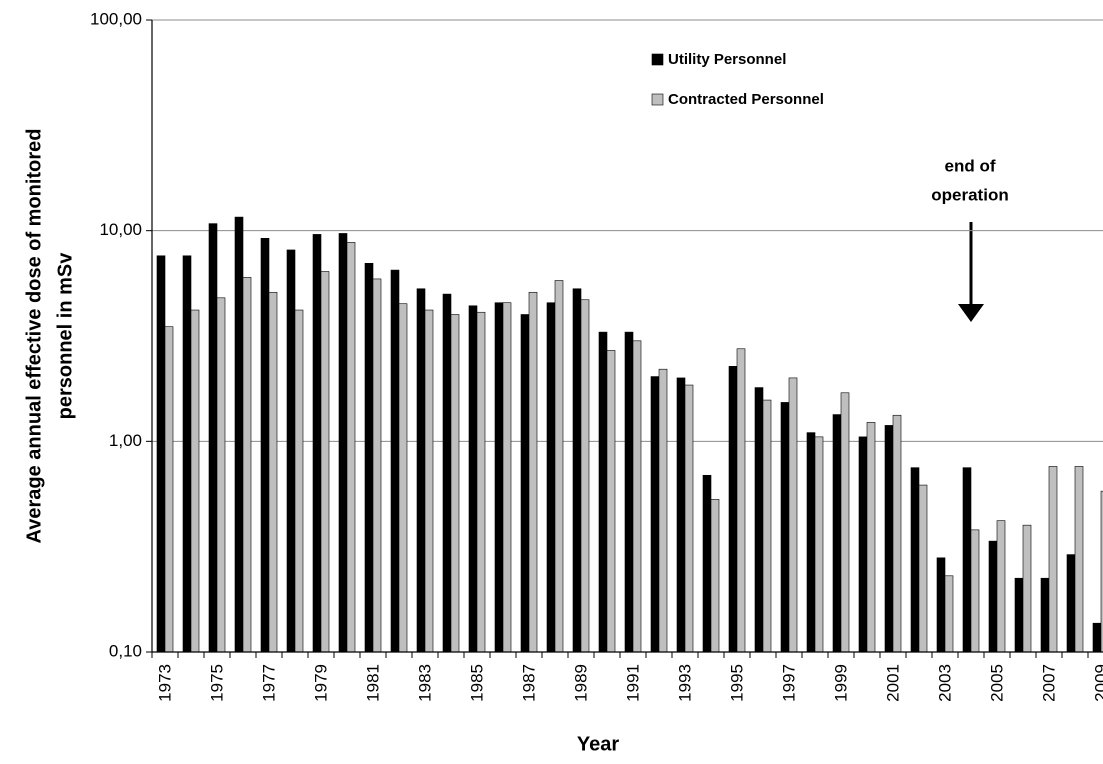 The image size is (1103, 764). I want to click on x-tick-label: 1985, so click(476, 683).